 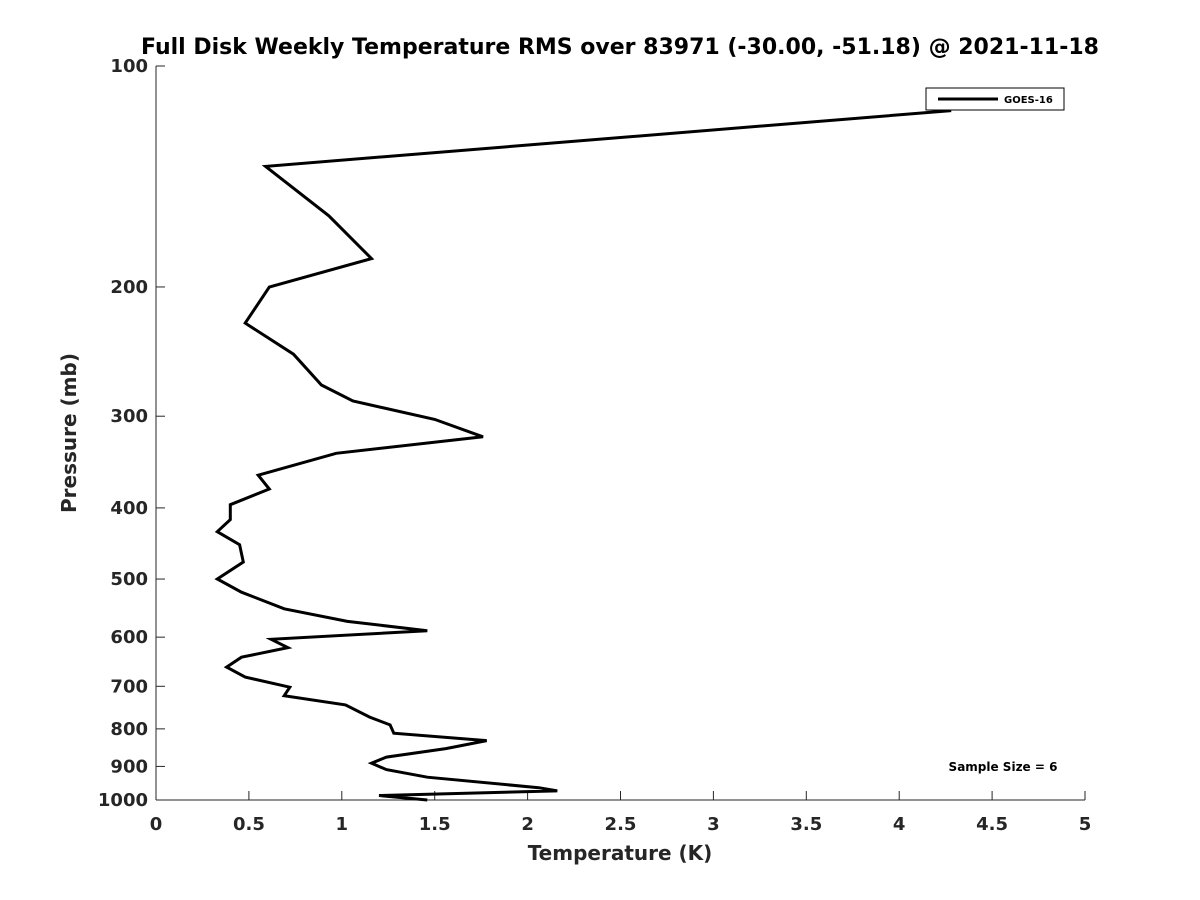 What do you see at coordinates (129, 579) in the screenshot?
I see `y-tick-label: 500` at bounding box center [129, 579].